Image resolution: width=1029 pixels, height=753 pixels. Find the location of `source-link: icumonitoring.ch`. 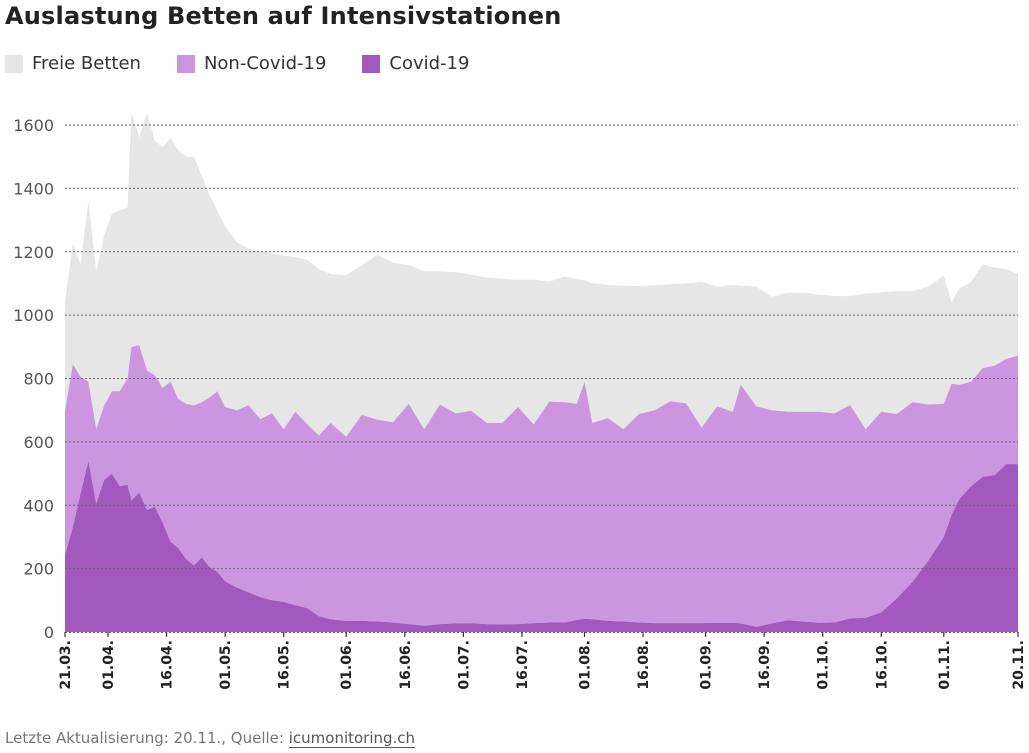

source-link: icumonitoring.ch is located at coordinates (352, 738).